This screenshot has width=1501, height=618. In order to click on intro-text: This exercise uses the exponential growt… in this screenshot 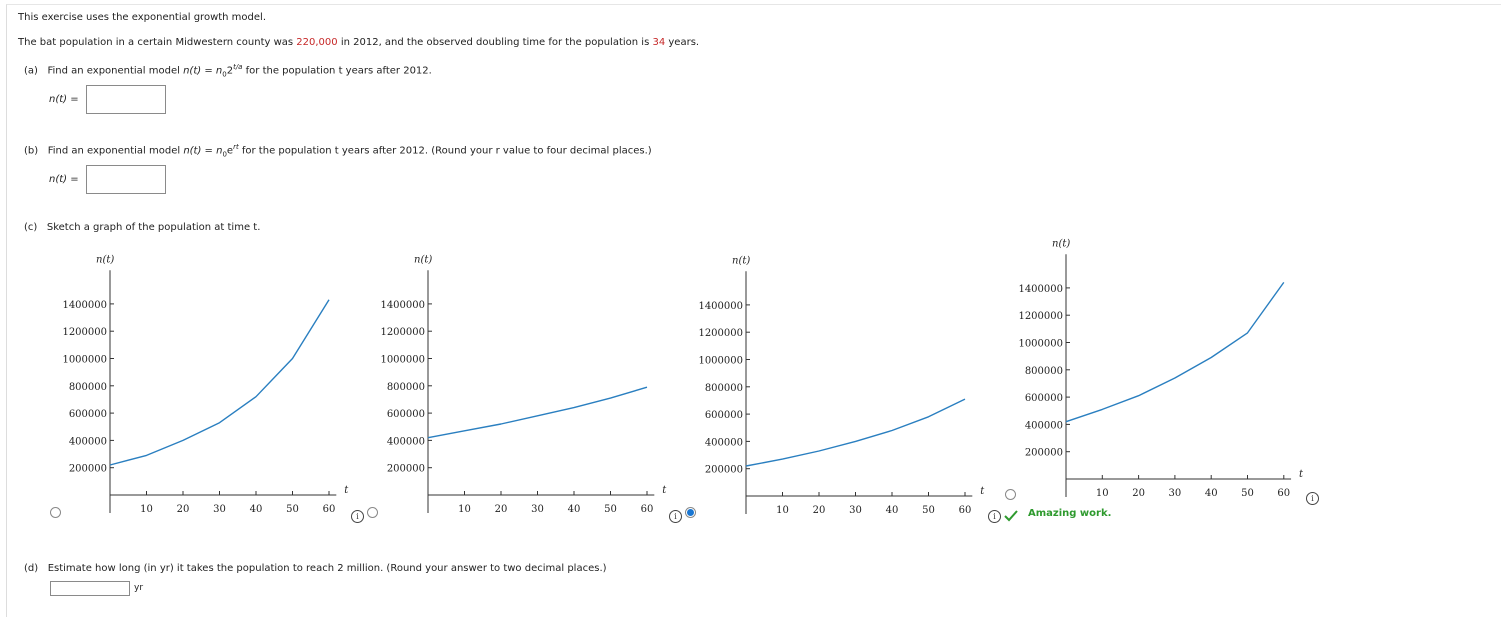, I will do `click(142, 17)`.